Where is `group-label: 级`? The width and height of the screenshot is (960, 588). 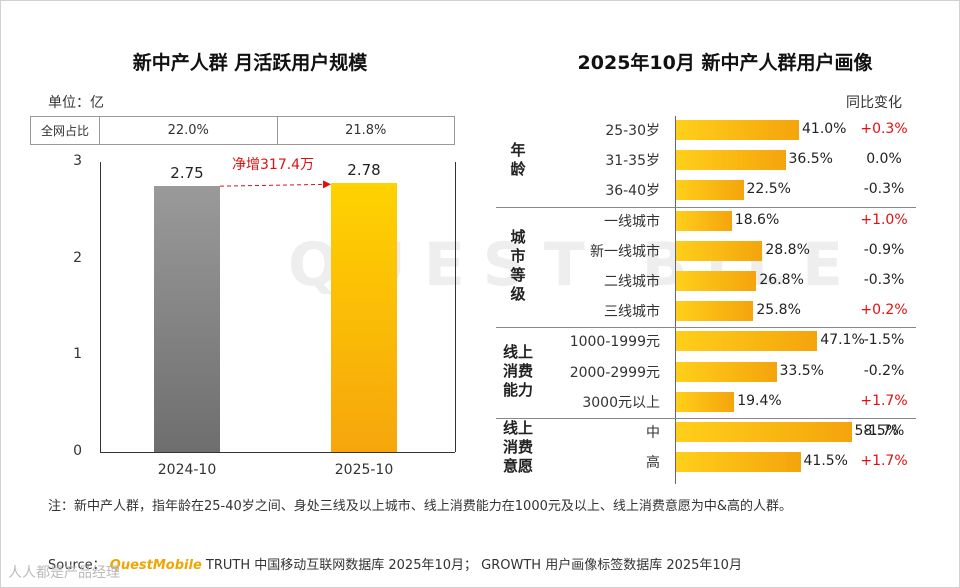 group-label: 级 is located at coordinates (518, 294).